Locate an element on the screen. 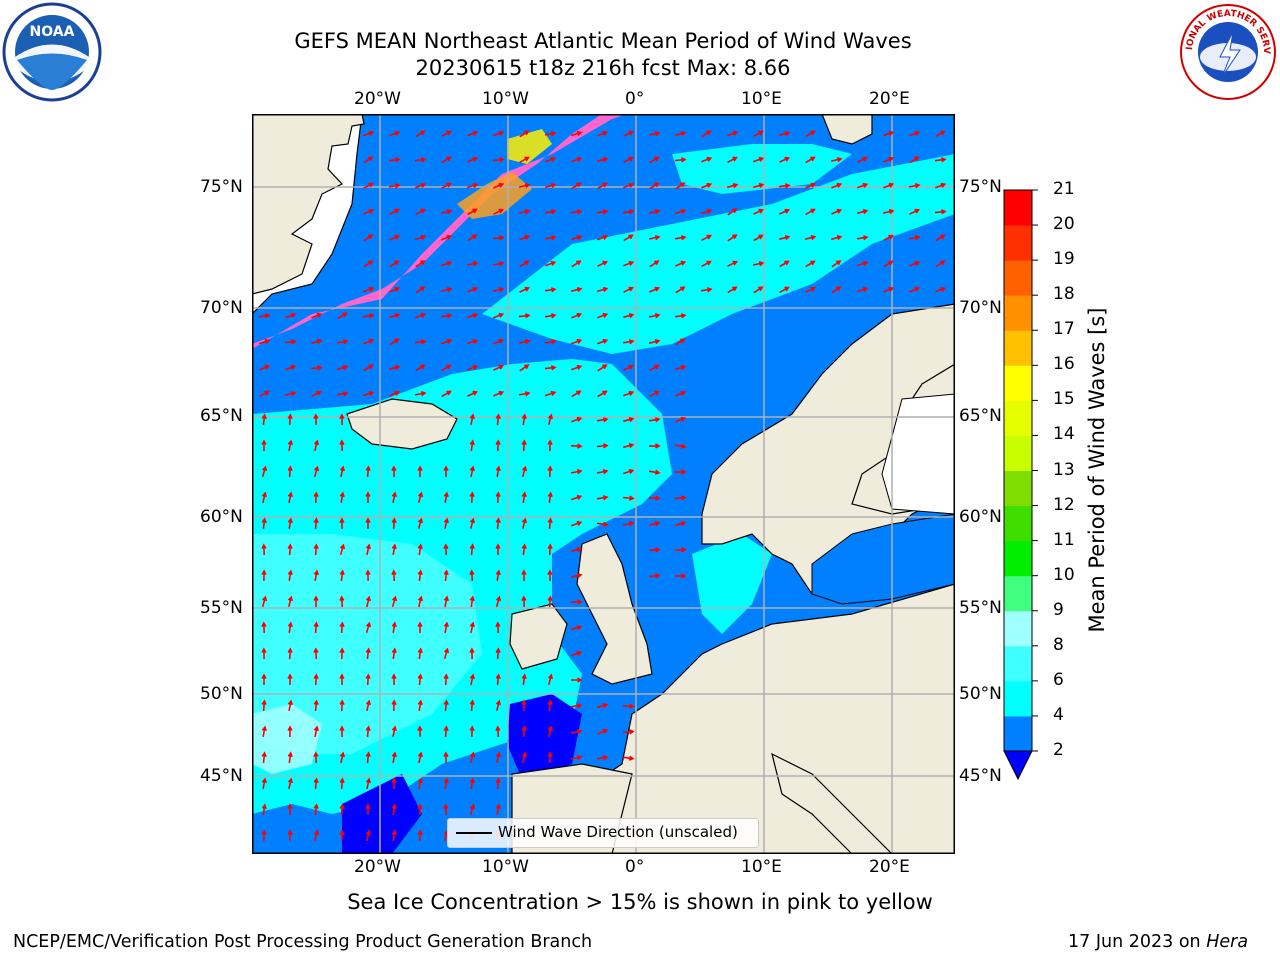 This screenshot has width=1280, height=960. lon-tick-bottom-20e: 20°E is located at coordinates (889, 867).